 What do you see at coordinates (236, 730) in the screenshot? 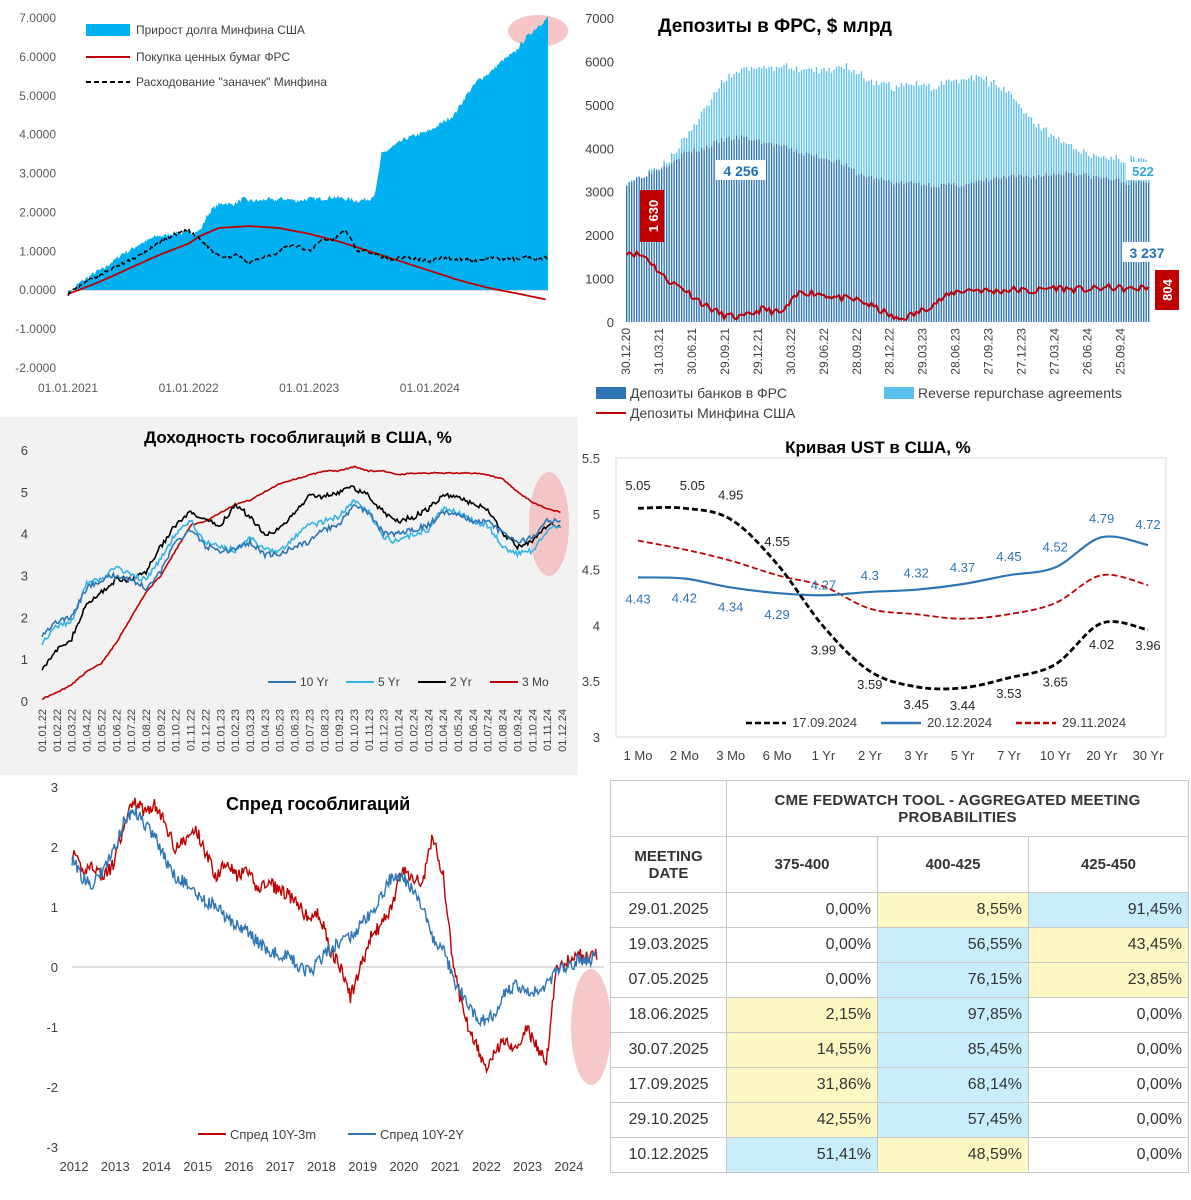
I see `x-tick-label: 01.02.23` at bounding box center [236, 730].